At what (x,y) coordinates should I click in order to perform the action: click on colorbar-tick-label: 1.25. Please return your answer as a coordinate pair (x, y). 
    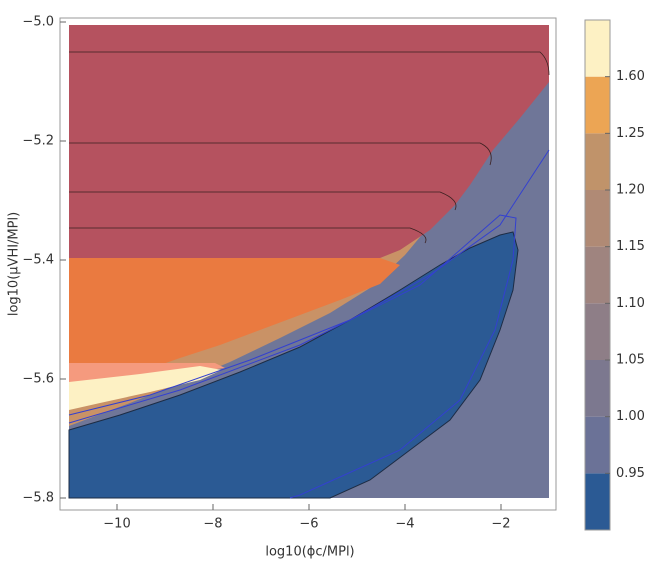
    Looking at the image, I should click on (630, 133).